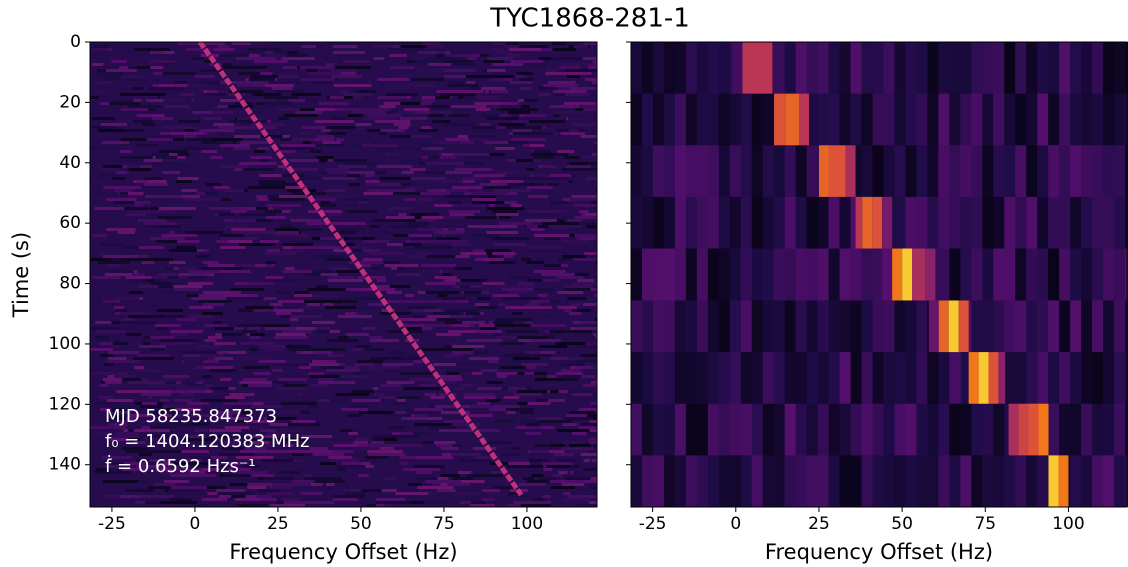  Describe the element at coordinates (112, 524) in the screenshot. I see `x-tick-label: -25` at that location.